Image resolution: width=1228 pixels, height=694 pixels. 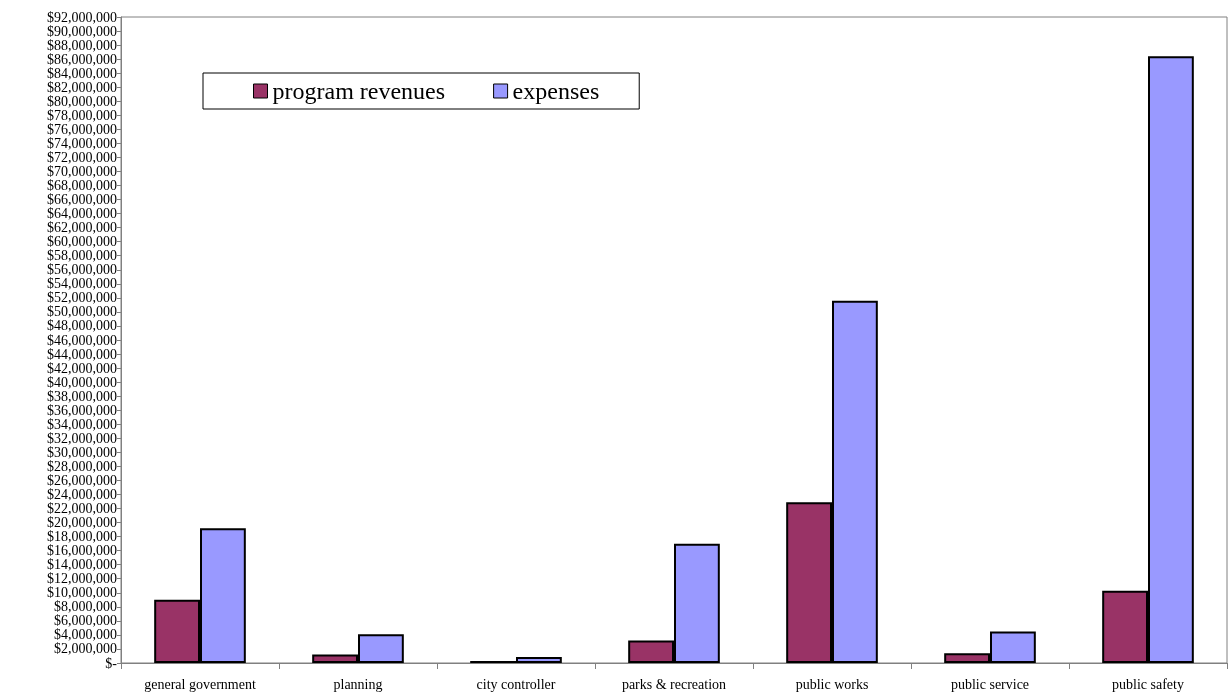 What do you see at coordinates (111, 663) in the screenshot?
I see `y-tick-label: $-` at bounding box center [111, 663].